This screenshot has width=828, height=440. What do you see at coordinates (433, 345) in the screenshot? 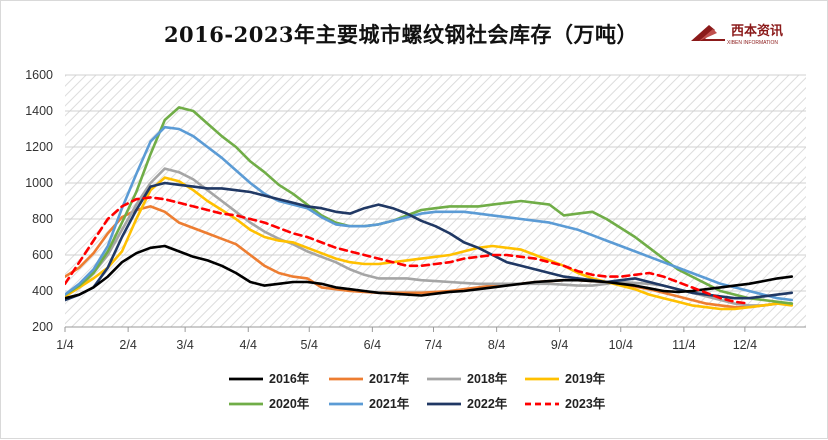
I see `x-tick-label: 7/4` at bounding box center [433, 345].